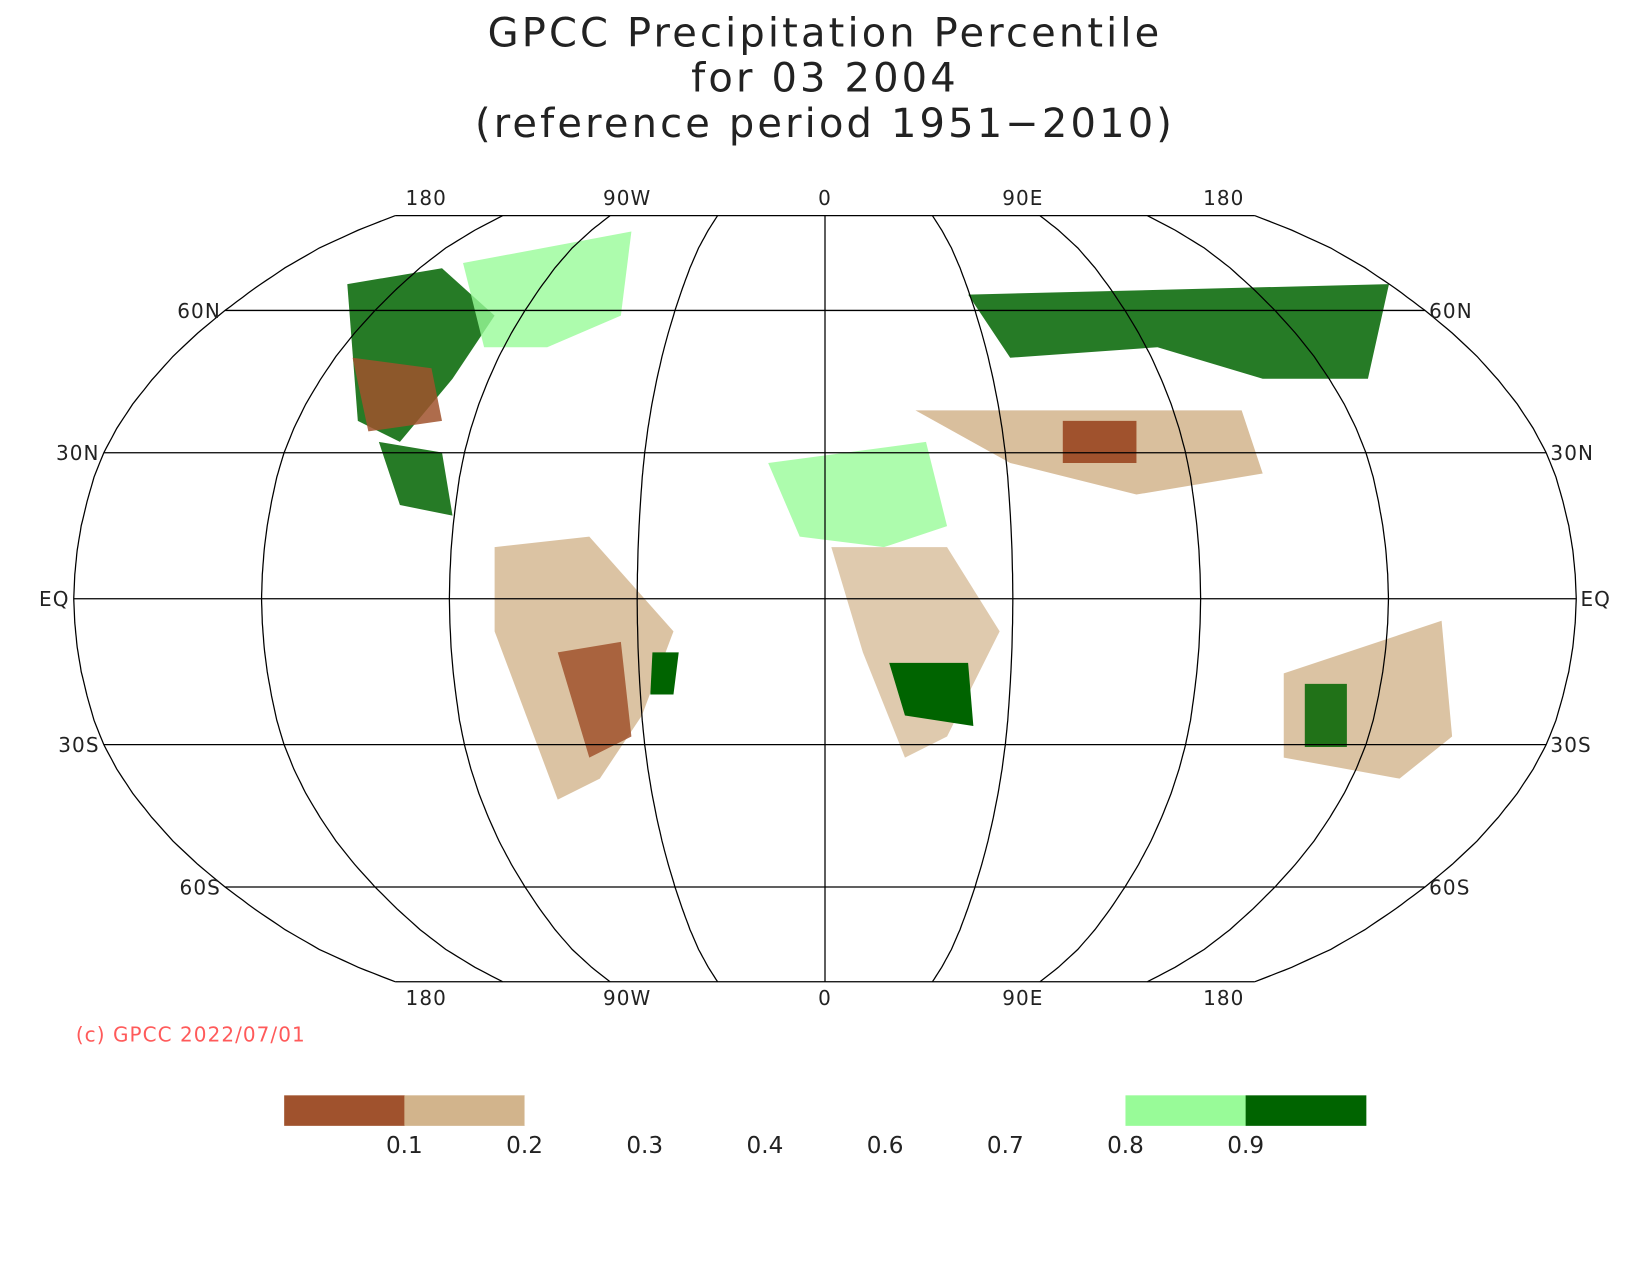  Describe the element at coordinates (1245, 1146) in the screenshot. I see `colorbar-tick-label: 0.9` at that location.